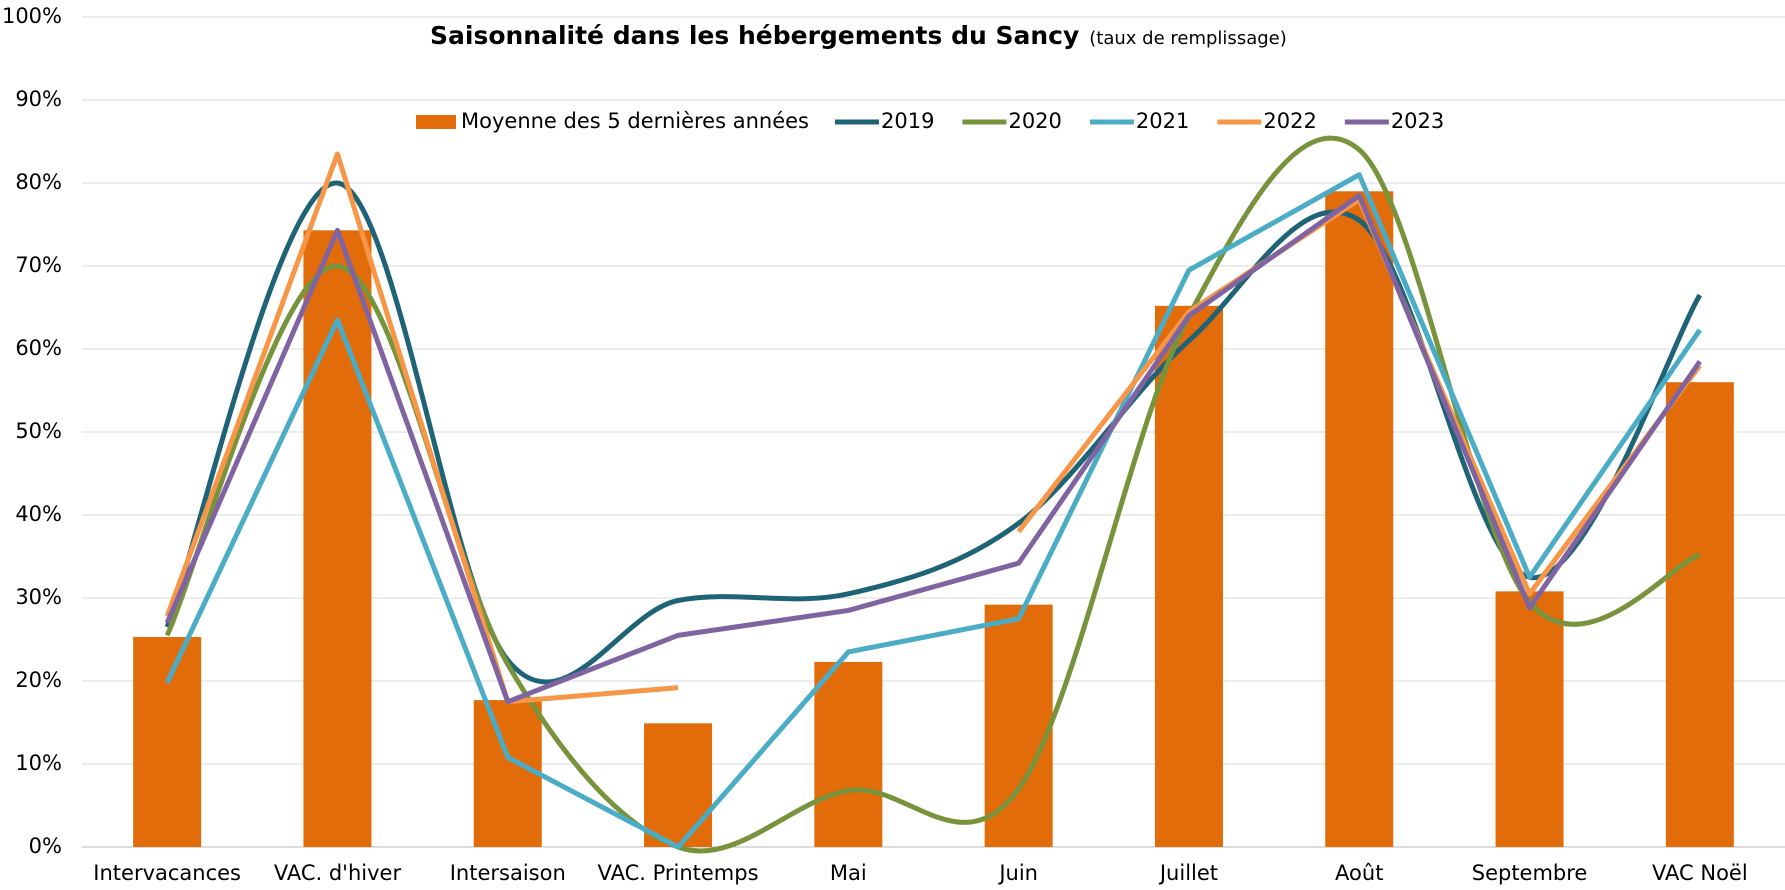 Image resolution: width=1785 pixels, height=890 pixels. I want to click on x-tick-label: Mai, so click(848, 873).